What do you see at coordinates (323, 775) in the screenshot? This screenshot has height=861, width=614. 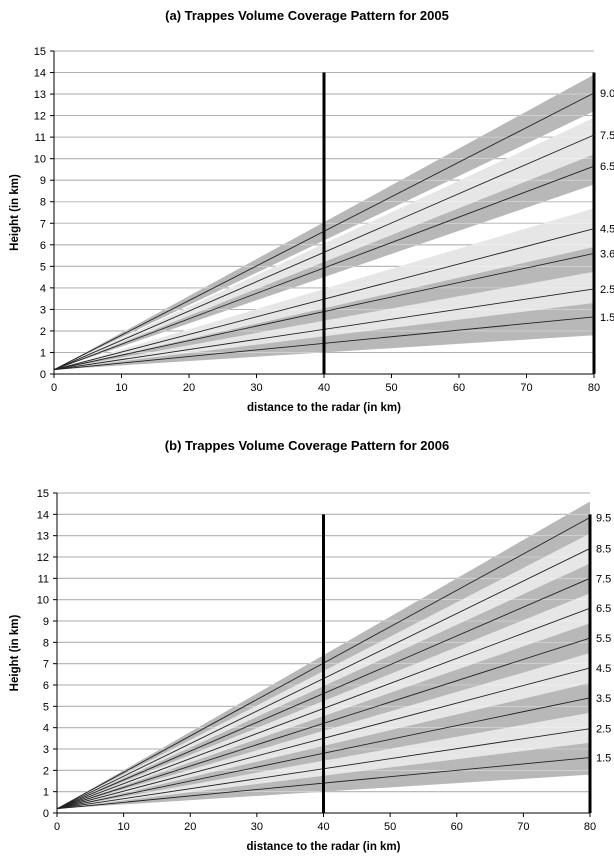 I see `beam-band` at bounding box center [323, 775].